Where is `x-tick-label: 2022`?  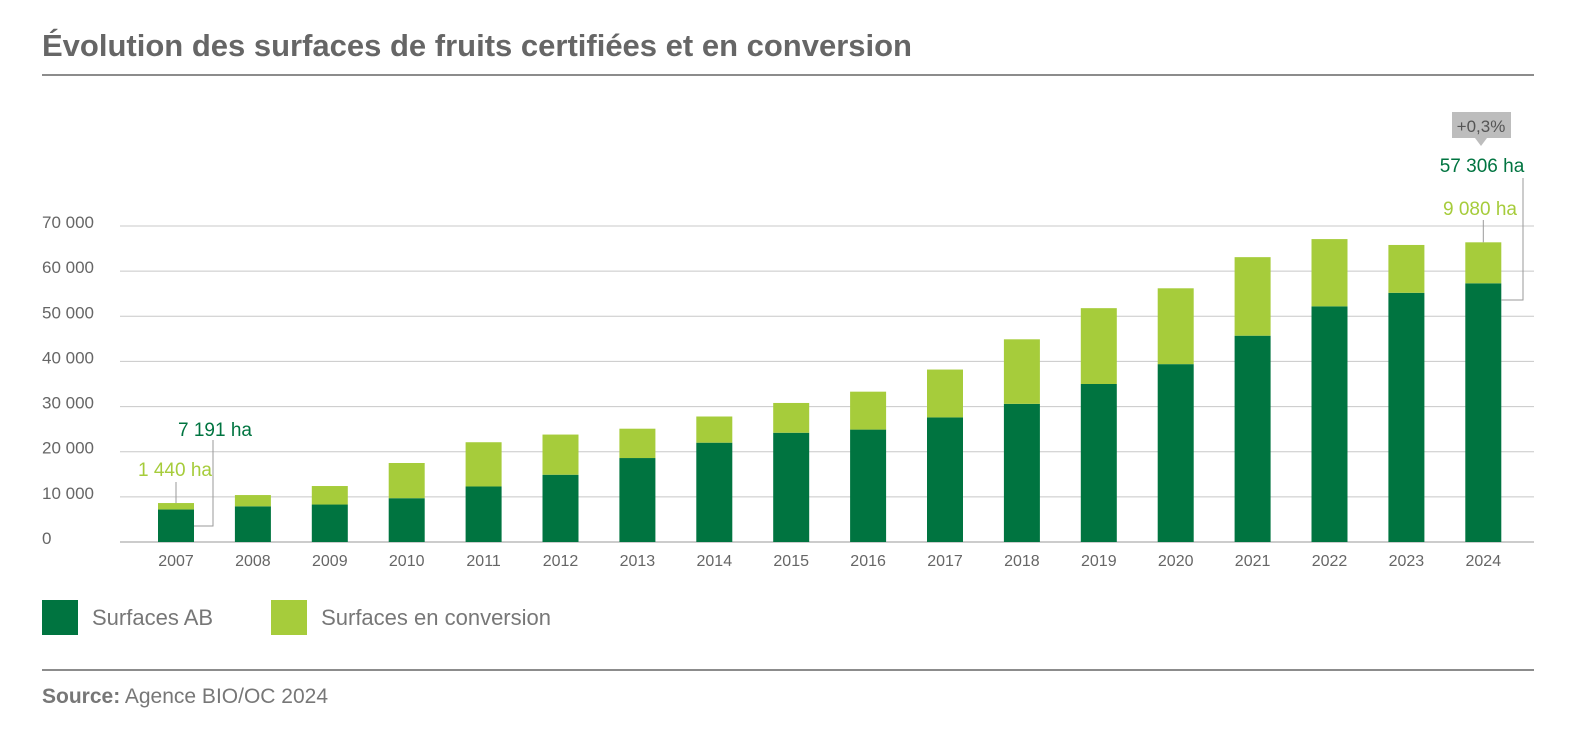
x-tick-label: 2022 is located at coordinates (1330, 561).